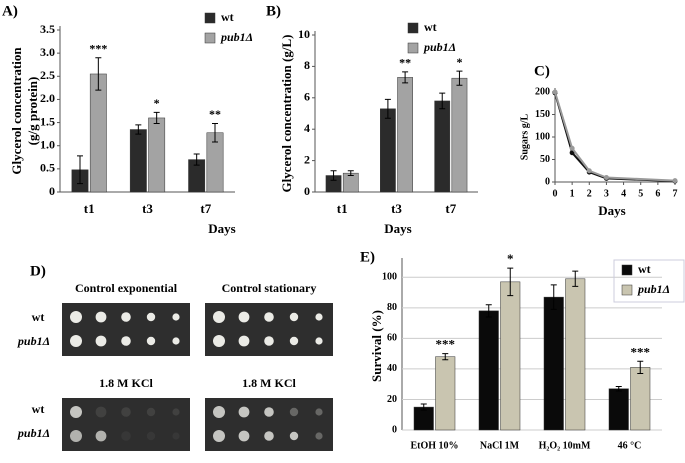 The height and width of the screenshot is (463, 685). What do you see at coordinates (10, 11) in the screenshot?
I see `panel-label: A)` at bounding box center [10, 11].